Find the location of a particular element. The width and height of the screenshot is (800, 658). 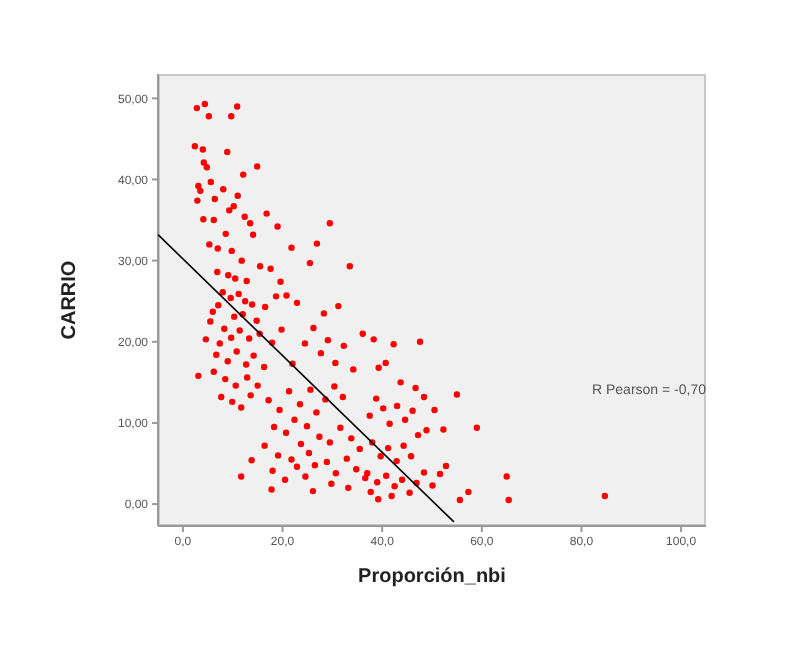

x-axis-title: Proporción_nbi is located at coordinates (432, 577).